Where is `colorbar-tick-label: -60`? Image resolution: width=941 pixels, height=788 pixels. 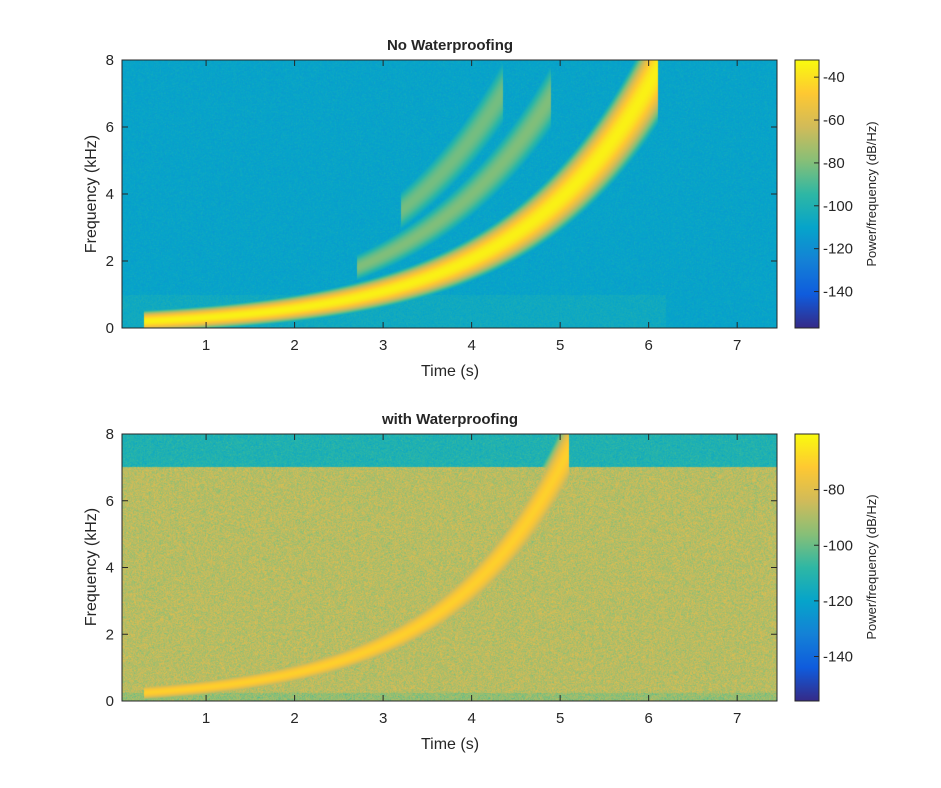 colorbar-tick-label: -60 is located at coordinates (834, 120).